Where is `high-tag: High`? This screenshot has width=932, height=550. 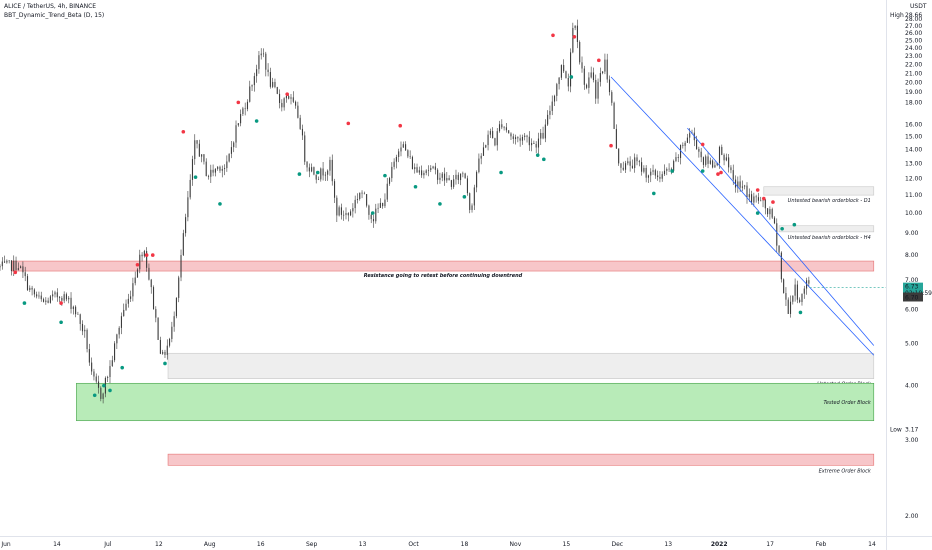 high-tag: High is located at coordinates (897, 15).